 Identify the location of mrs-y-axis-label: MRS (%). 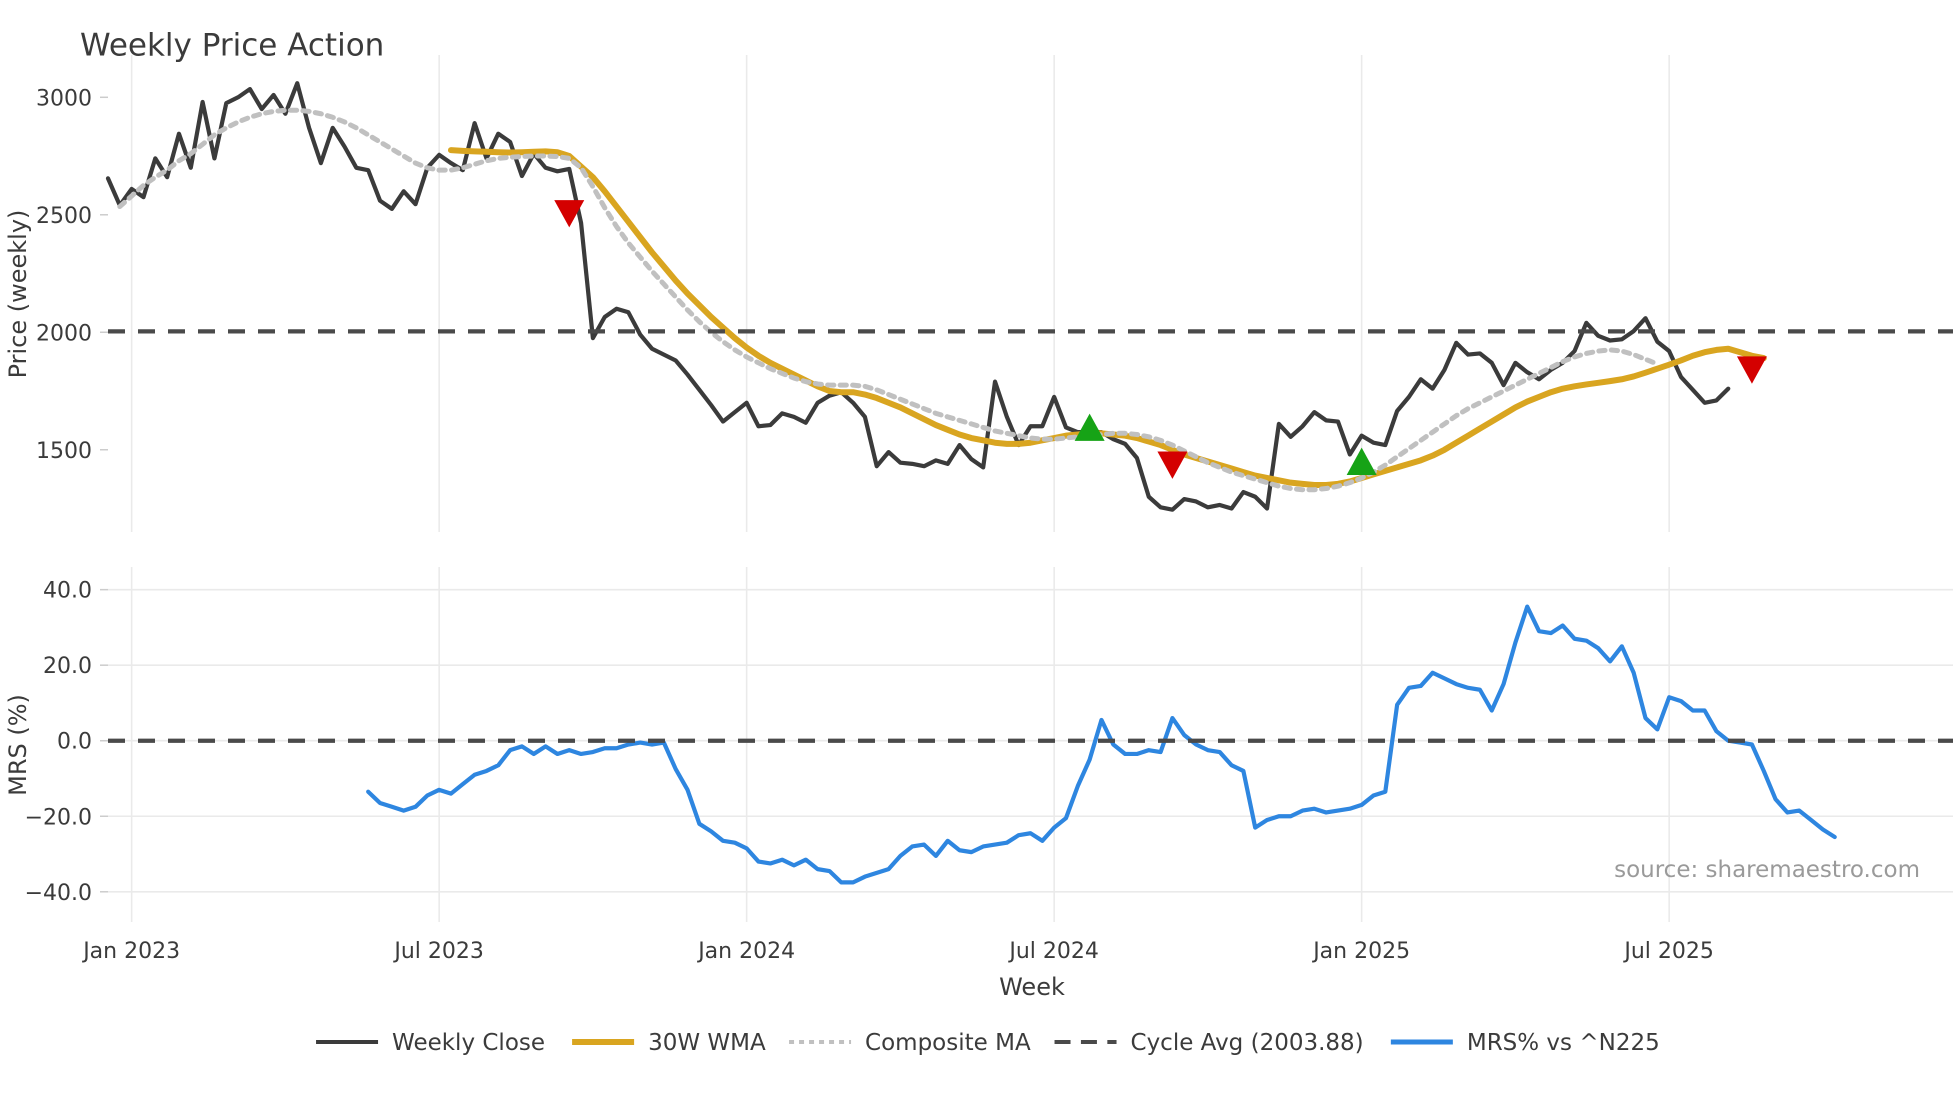
(18, 745).